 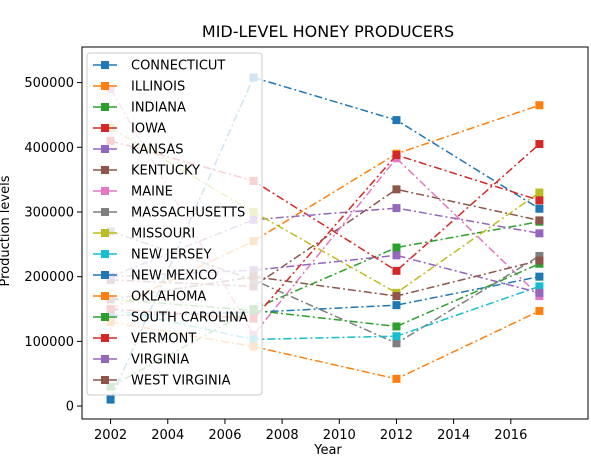 What do you see at coordinates (158, 108) in the screenshot?
I see `legend-label: INDIANA` at bounding box center [158, 108].